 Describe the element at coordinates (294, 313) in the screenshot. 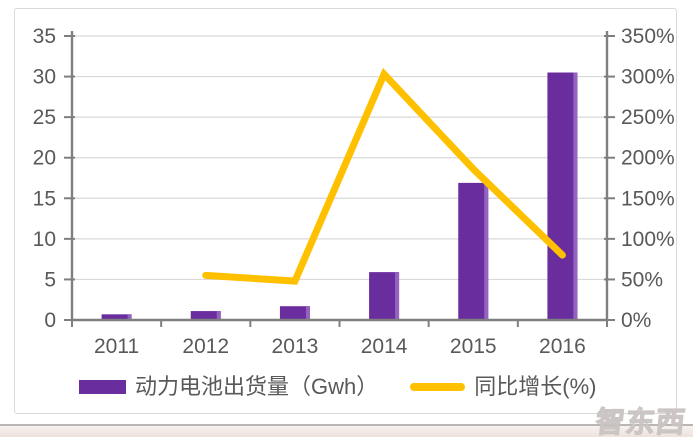

I see `bar-2013` at that location.